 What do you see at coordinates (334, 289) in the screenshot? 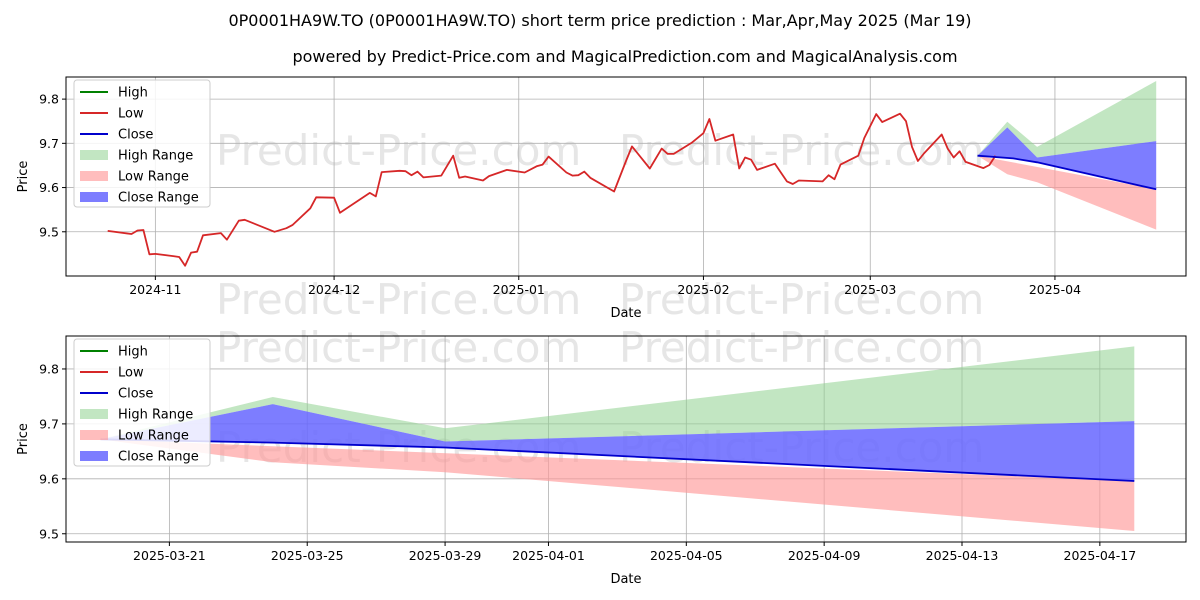
I see `x-tick-label: 2024-12` at bounding box center [334, 289].